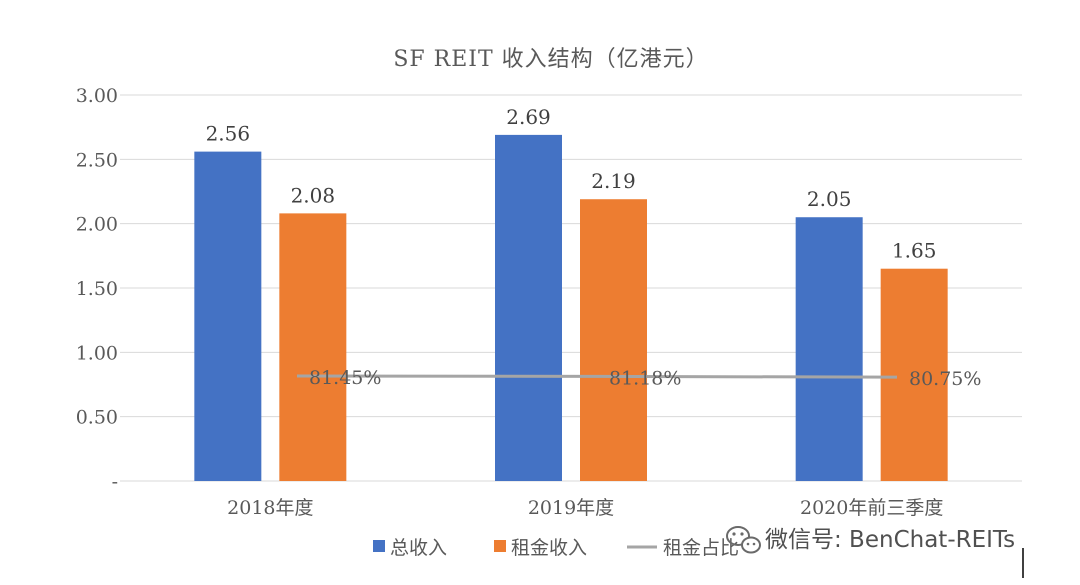 This screenshot has width=1080, height=585. What do you see at coordinates (549, 548) in the screenshot?
I see `legend-label: 租金收入` at bounding box center [549, 548].